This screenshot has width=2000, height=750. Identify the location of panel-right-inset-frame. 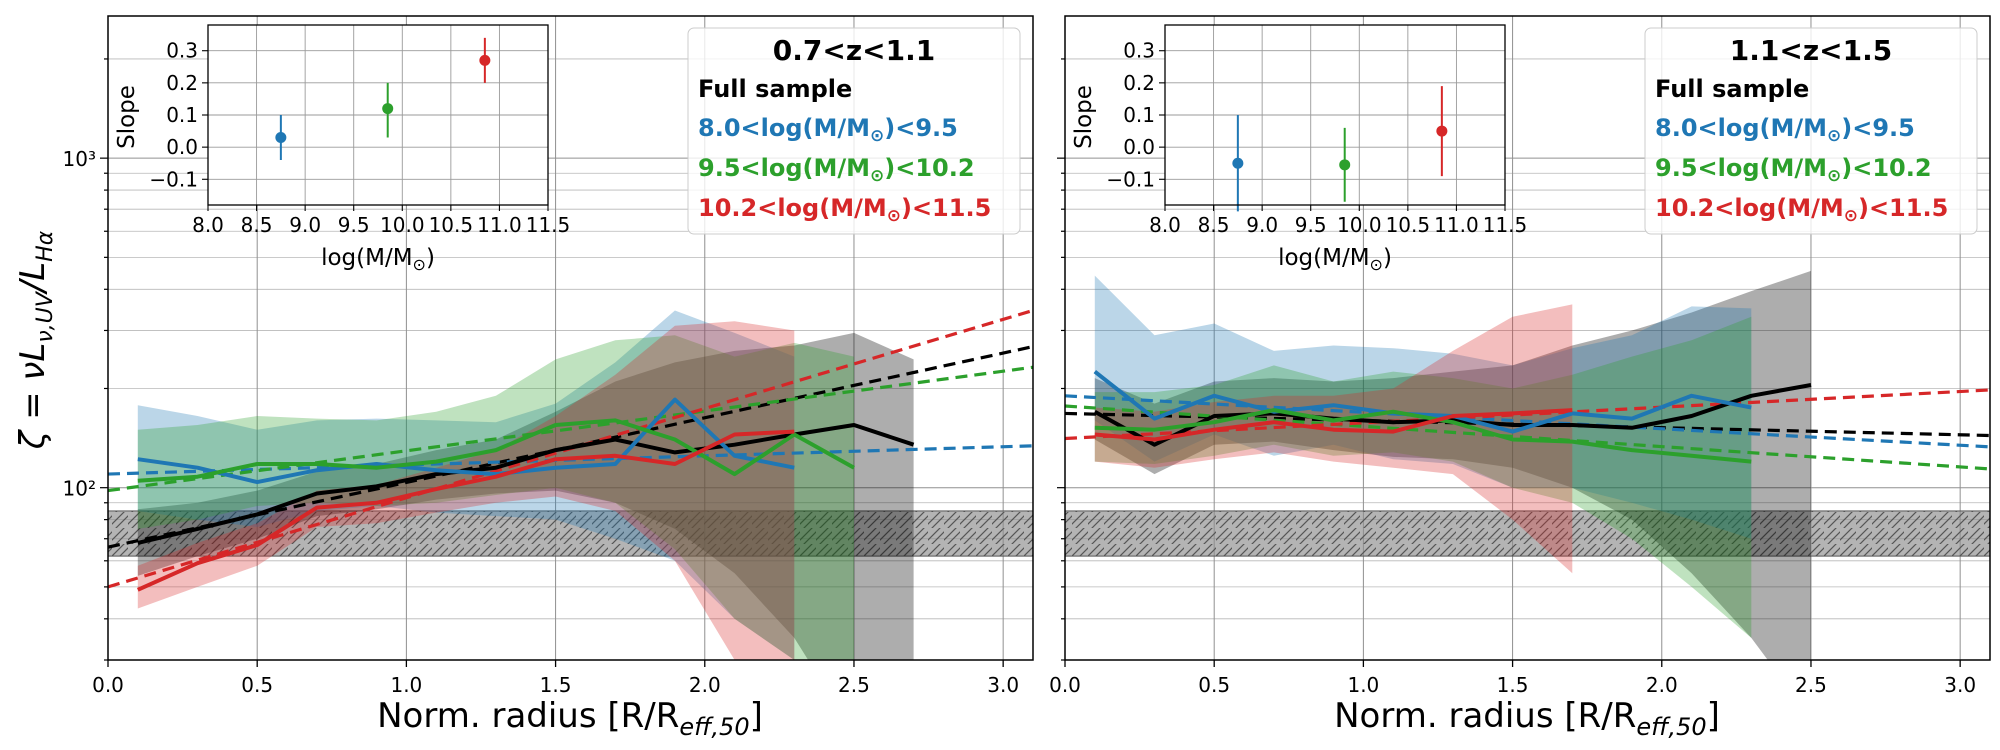
(1335, 115).